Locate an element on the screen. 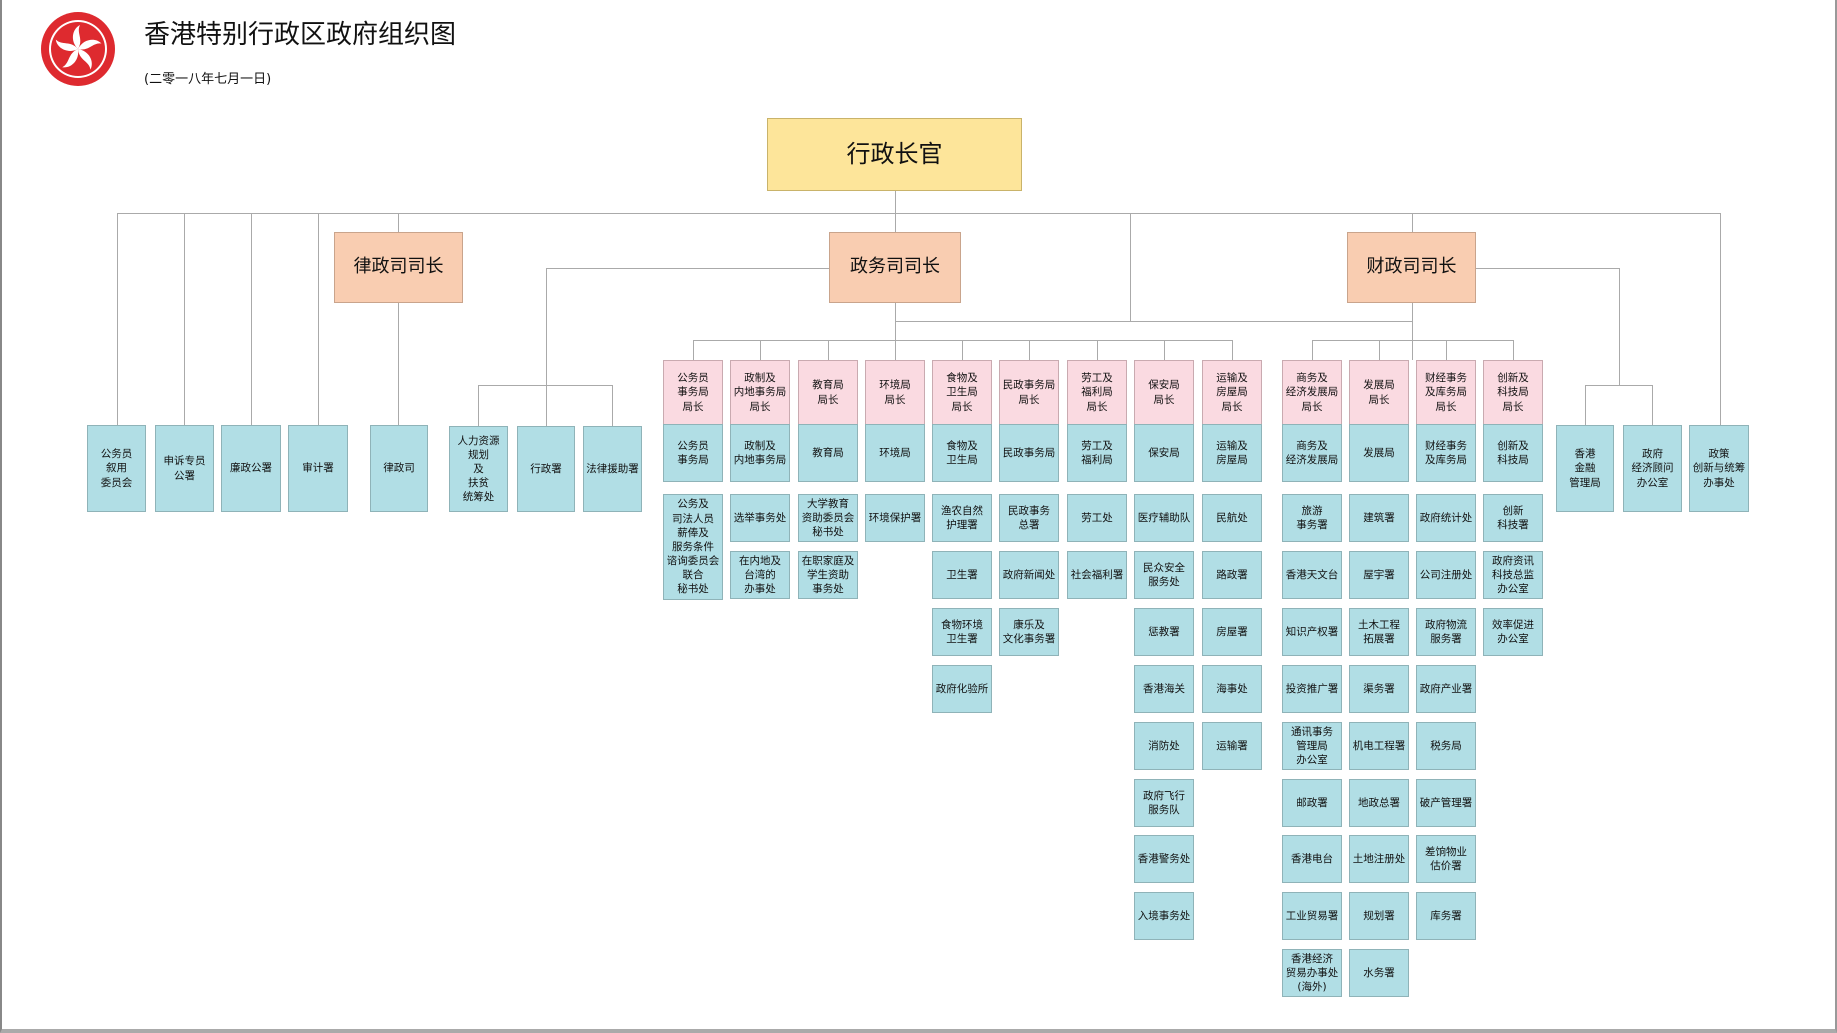 This screenshot has height=1033, width=1837. bureau-head-box: 发展局 局长 is located at coordinates (1379, 392).